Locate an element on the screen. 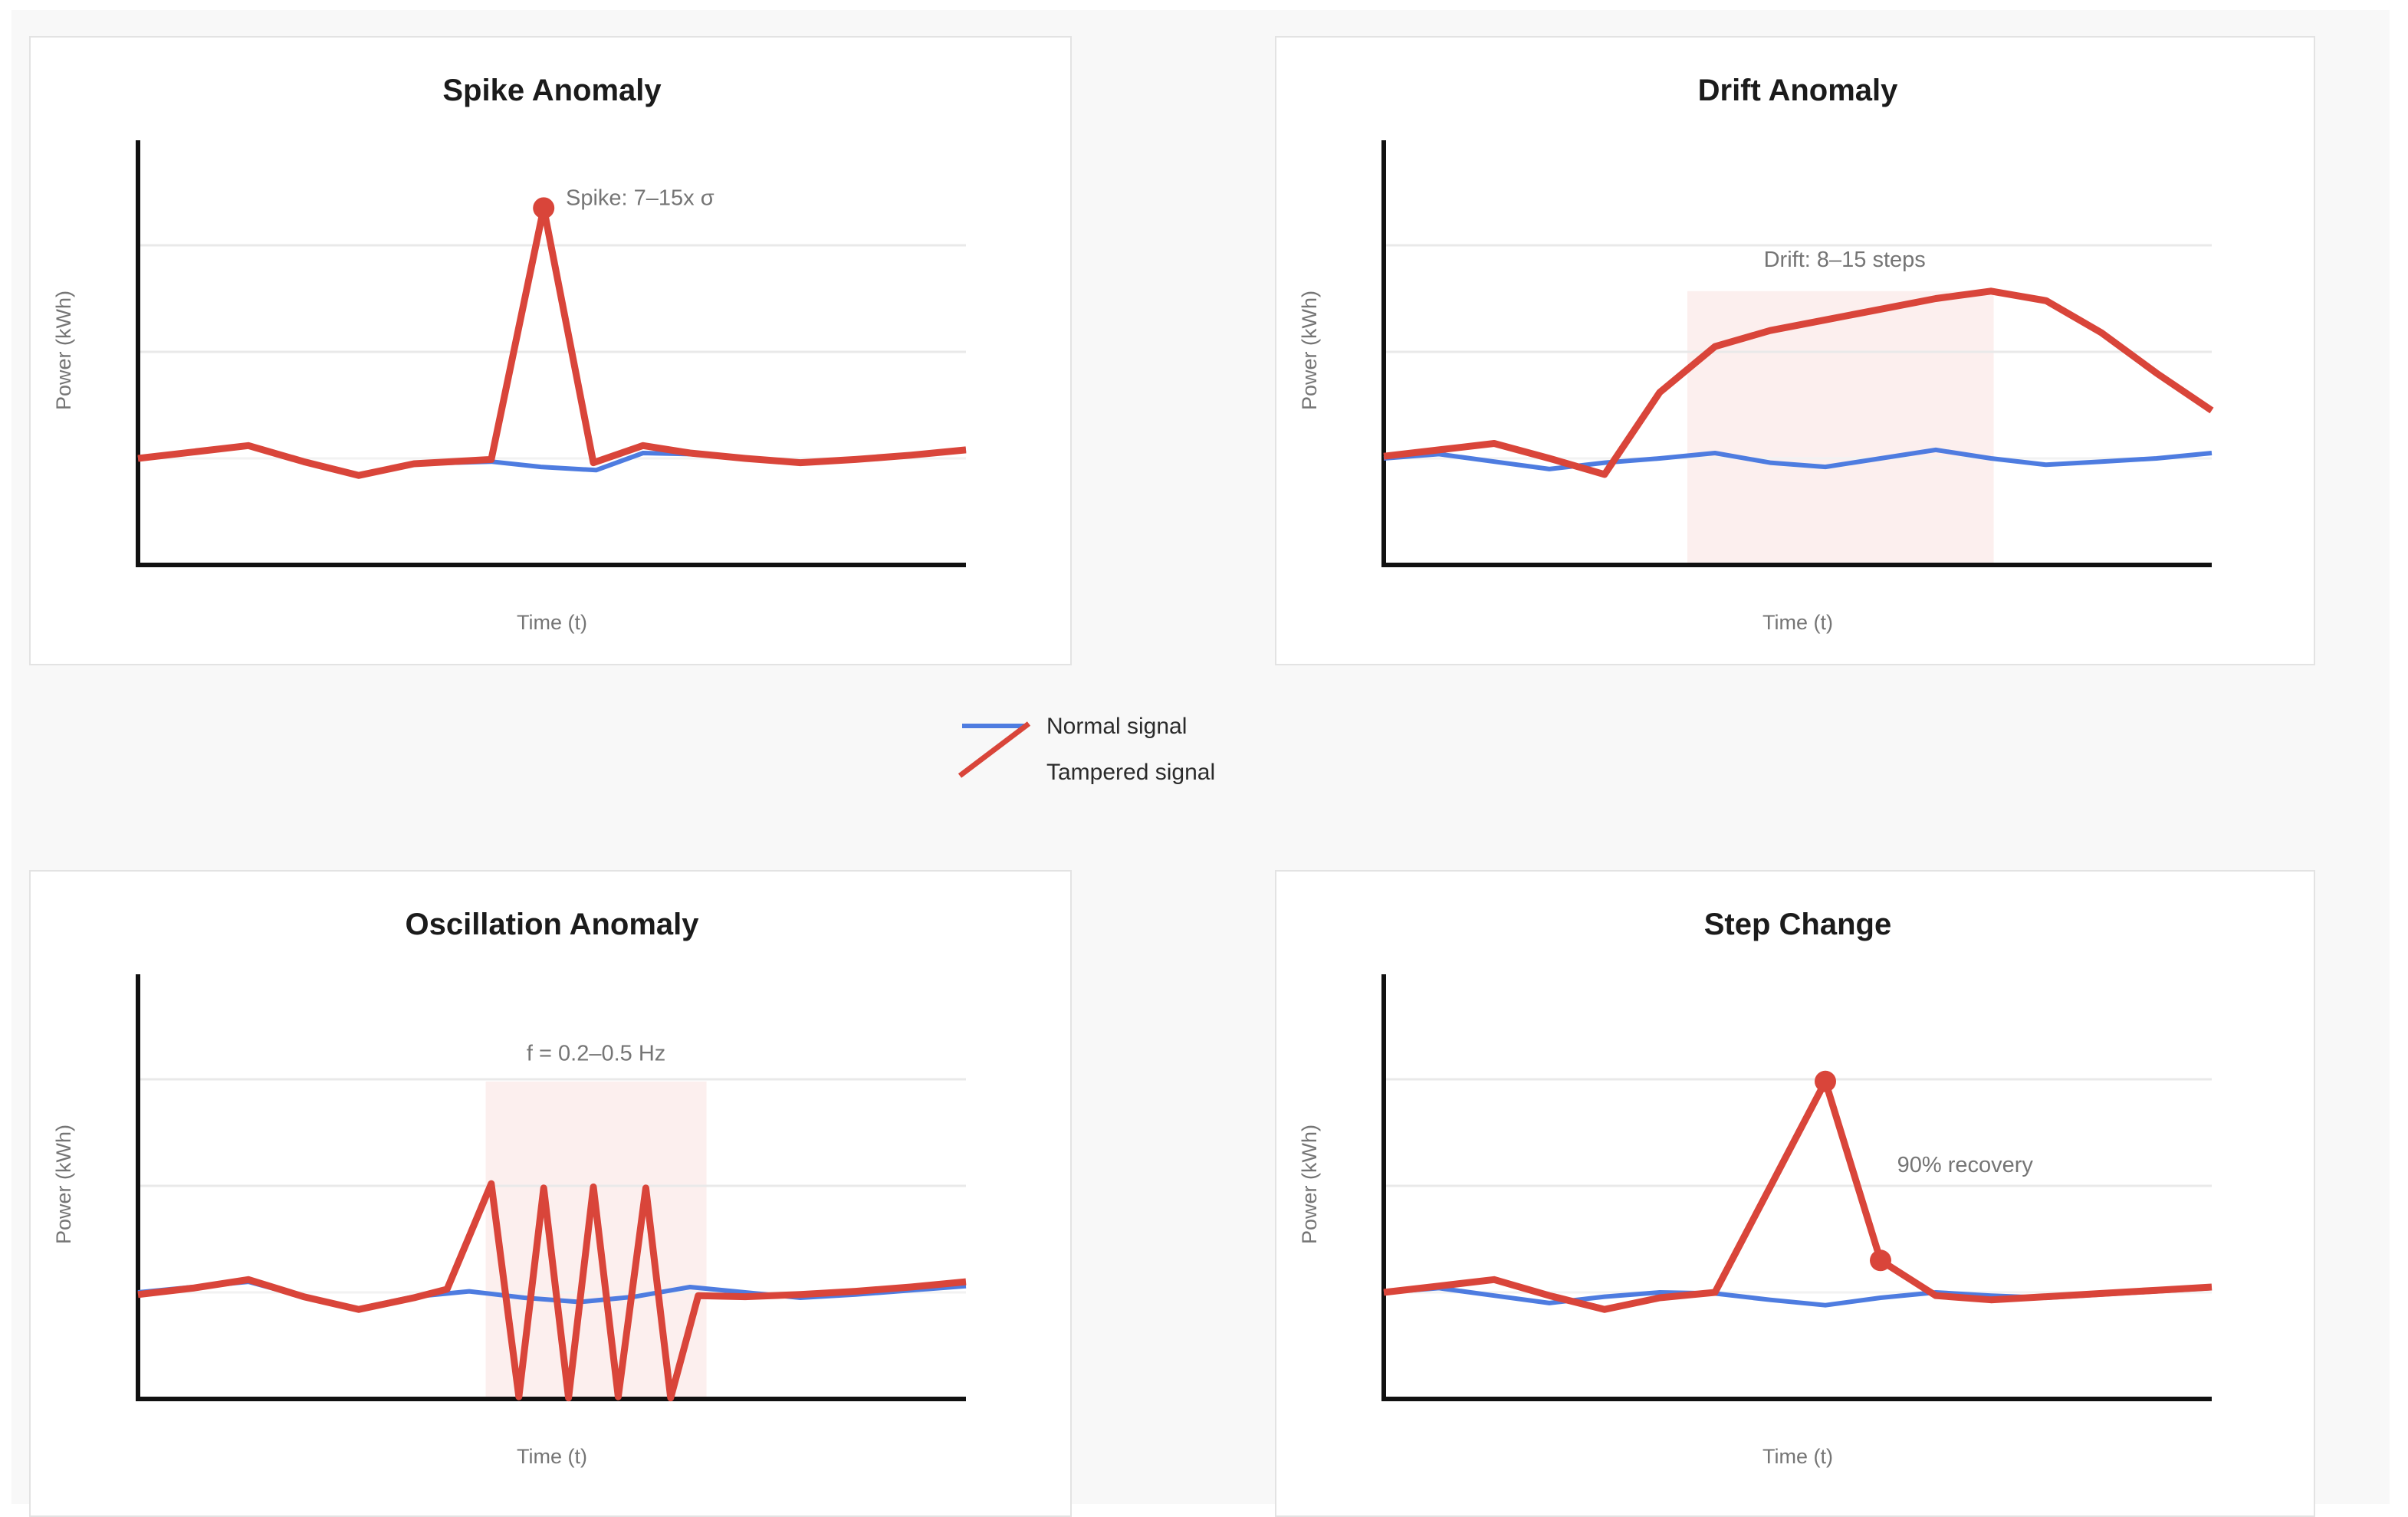 This screenshot has height=1517, width=2408. tampered-signal-swatch-line is located at coordinates (995, 749).